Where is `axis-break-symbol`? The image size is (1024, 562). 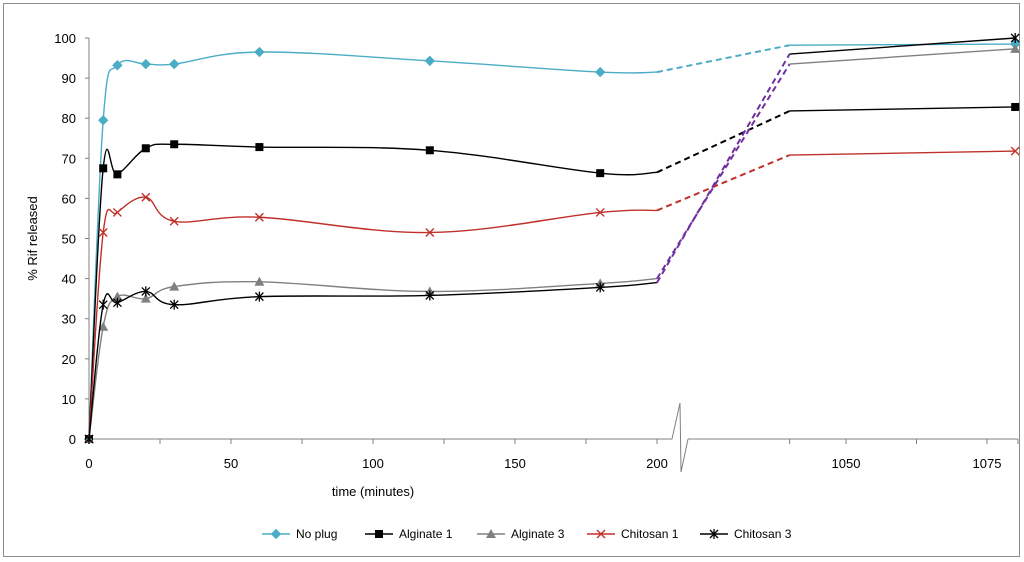
axis-break-symbol is located at coordinates (673, 437).